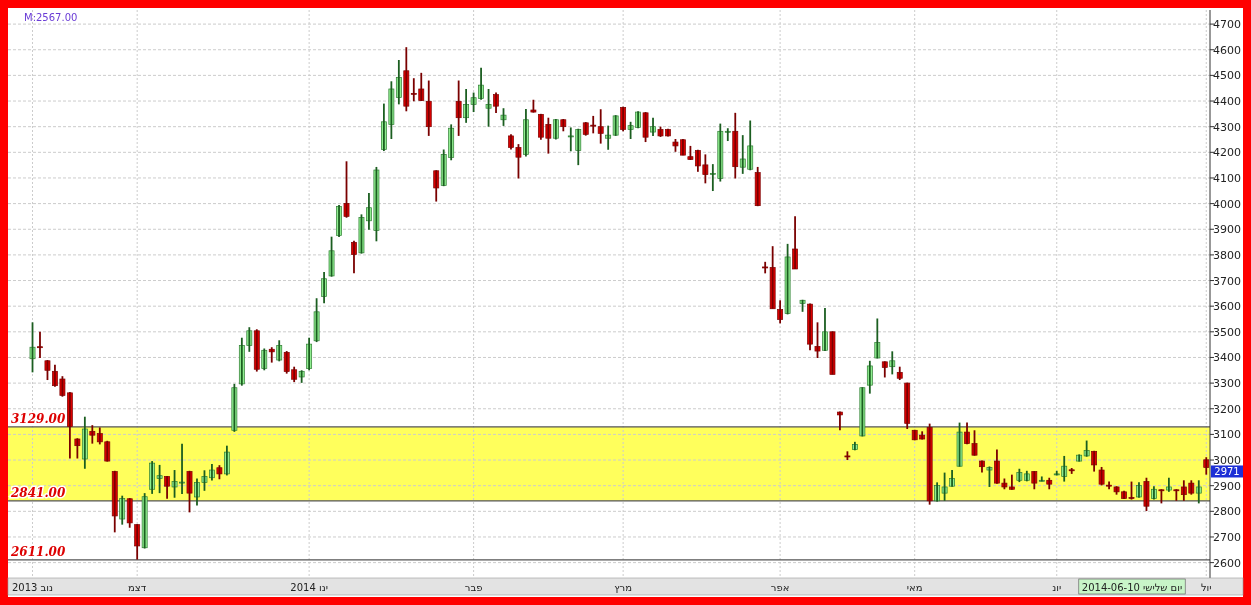  What do you see at coordinates (1227, 178) in the screenshot?
I see `y-tick-label: 4100` at bounding box center [1227, 178].